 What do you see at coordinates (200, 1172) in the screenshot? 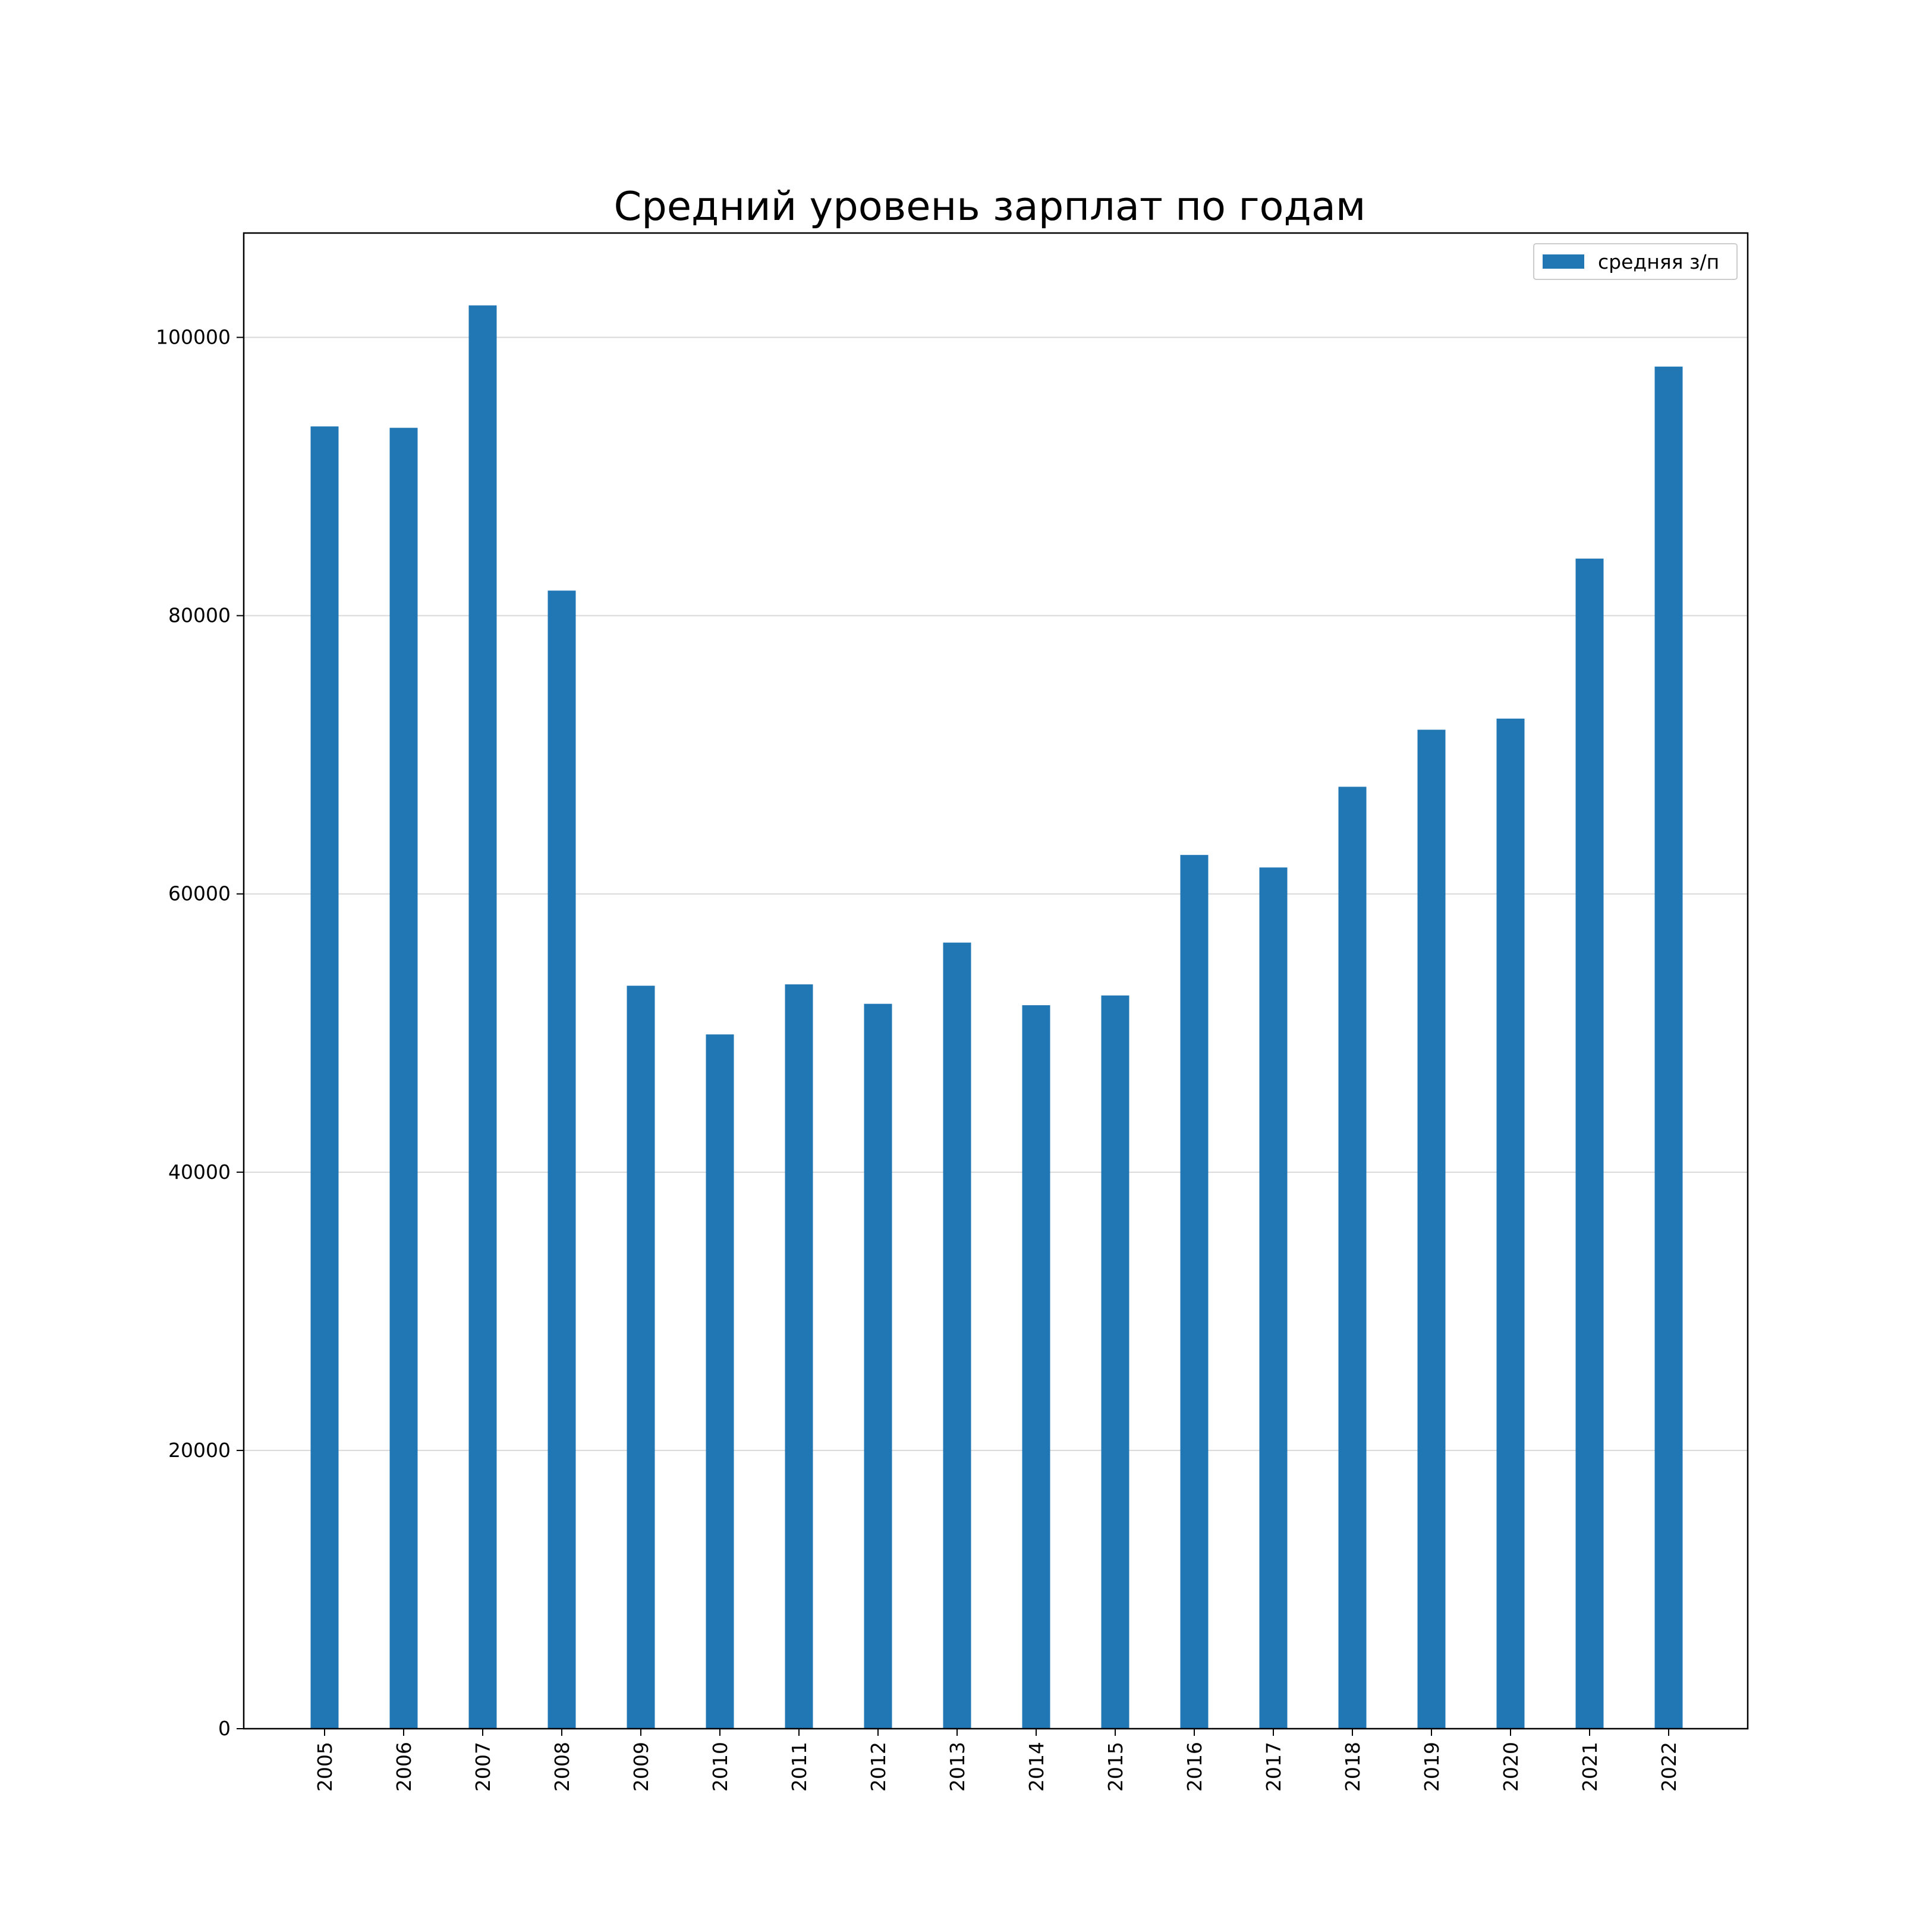
I see `y-tick-label: 40000` at bounding box center [200, 1172].